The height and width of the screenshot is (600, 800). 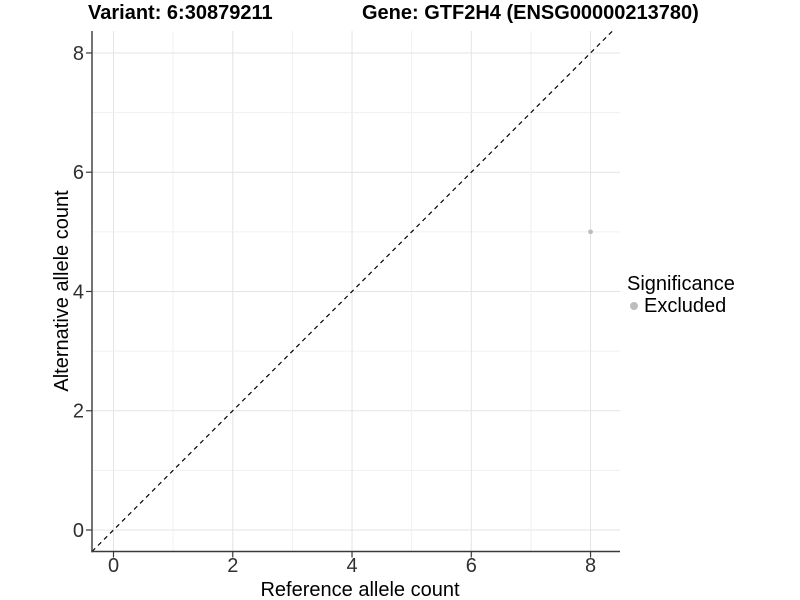 What do you see at coordinates (232, 566) in the screenshot?
I see `x-tick-label: 2` at bounding box center [232, 566].